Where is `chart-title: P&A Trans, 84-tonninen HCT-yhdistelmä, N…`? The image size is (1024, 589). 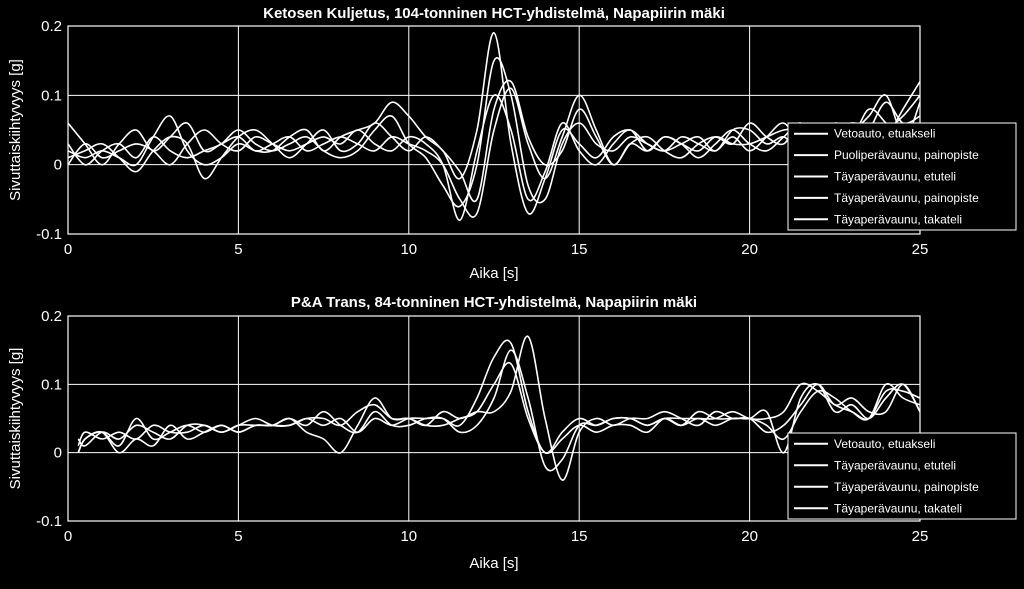
chart-title: P&A Trans, 84-tonninen HCT-yhdistelmä, N… is located at coordinates (494, 302).